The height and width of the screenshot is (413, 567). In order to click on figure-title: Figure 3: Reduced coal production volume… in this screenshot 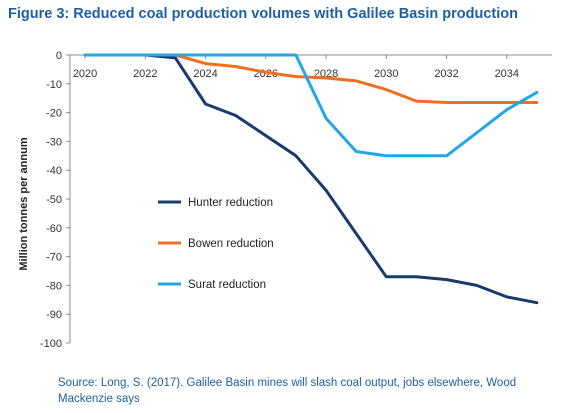, I will do `click(263, 14)`.